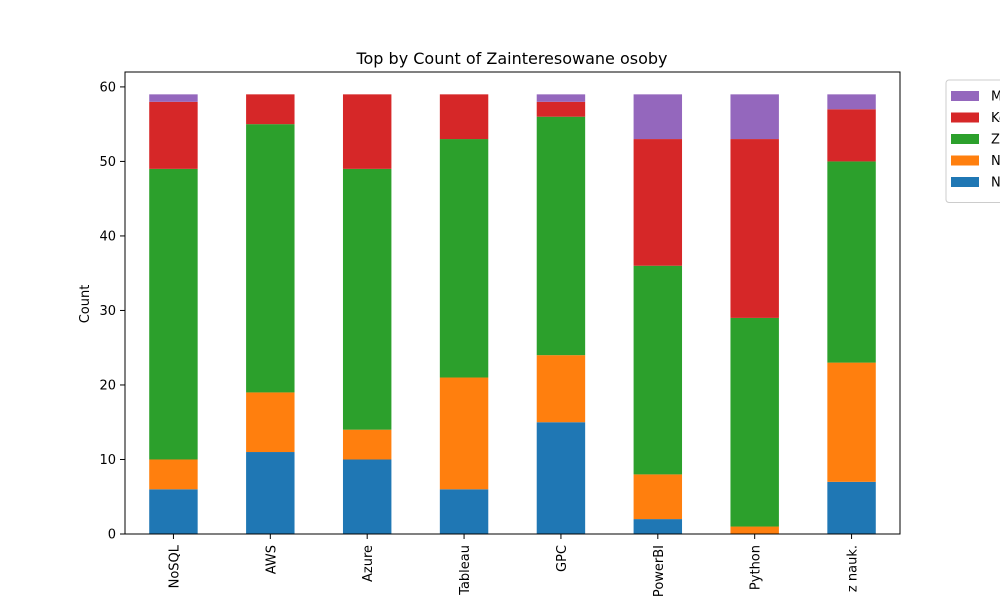  Describe the element at coordinates (511, 58) in the screenshot. I see `chart-title: Top by Count of Zainteresowane osoby` at that location.